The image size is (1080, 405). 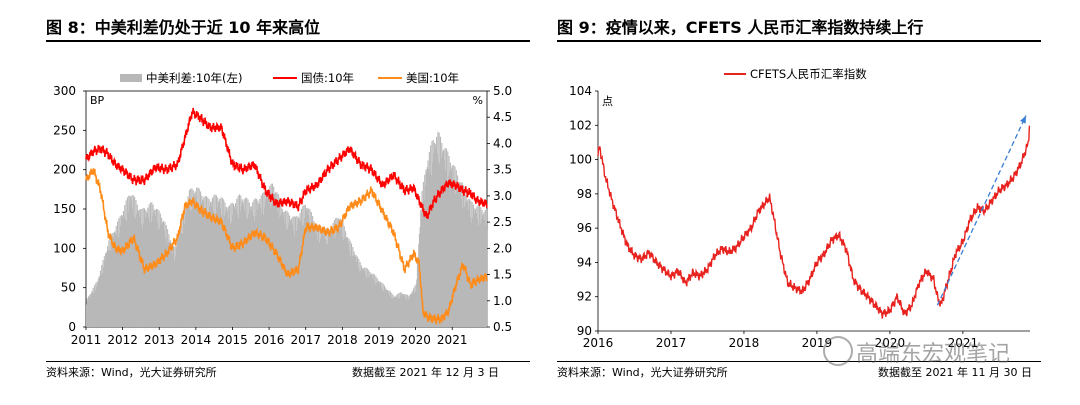 What do you see at coordinates (502, 248) in the screenshot?
I see `right-y-tick-label: 2.0` at bounding box center [502, 248].